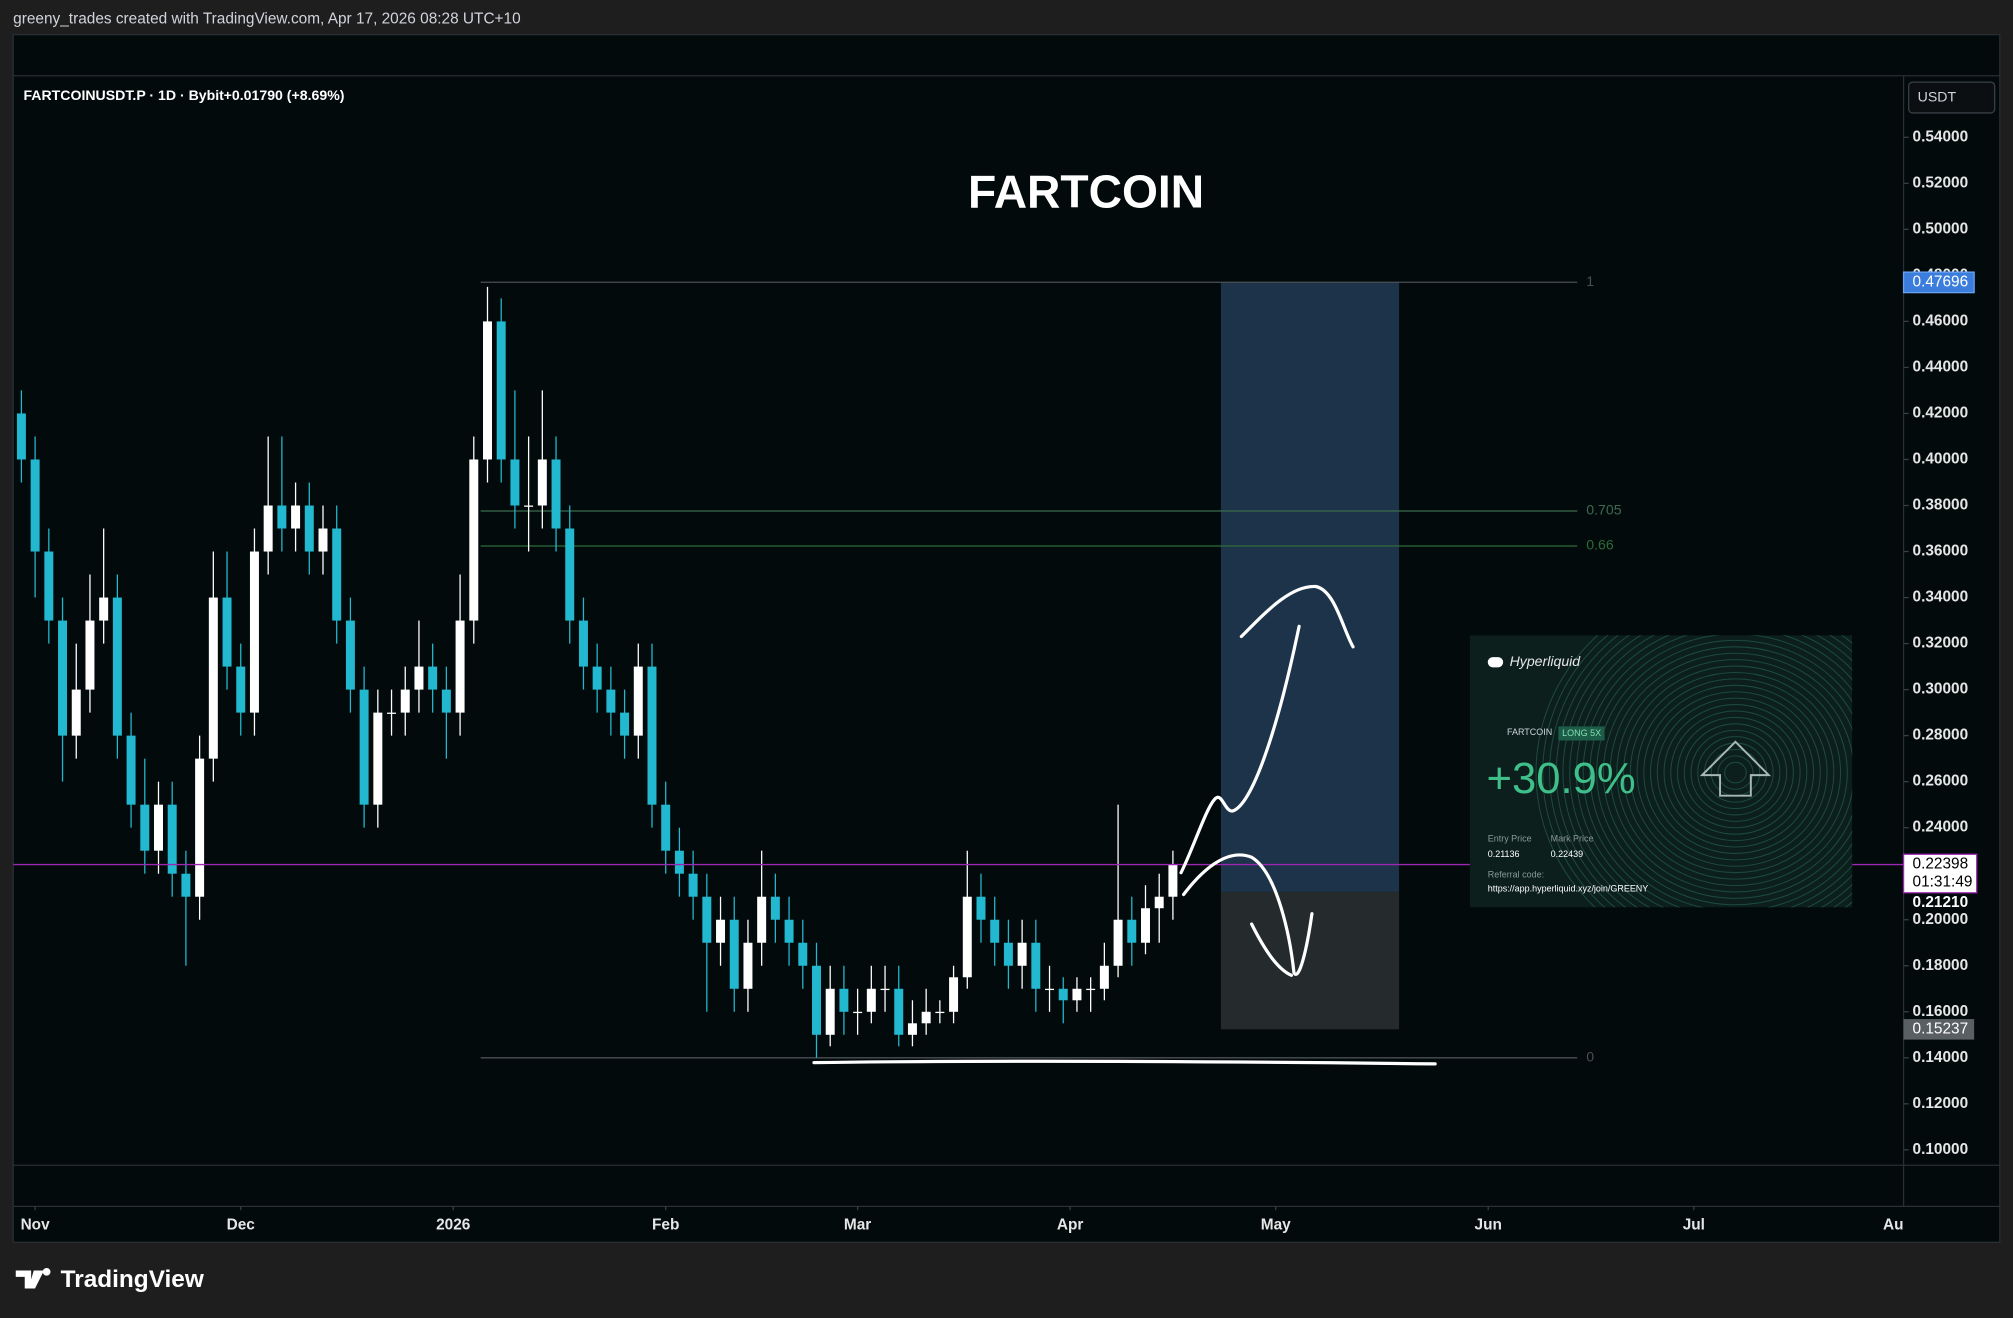 Image resolution: width=2013 pixels, height=1318 pixels. What do you see at coordinates (1276, 1225) in the screenshot?
I see `x-tick-label: May` at bounding box center [1276, 1225].